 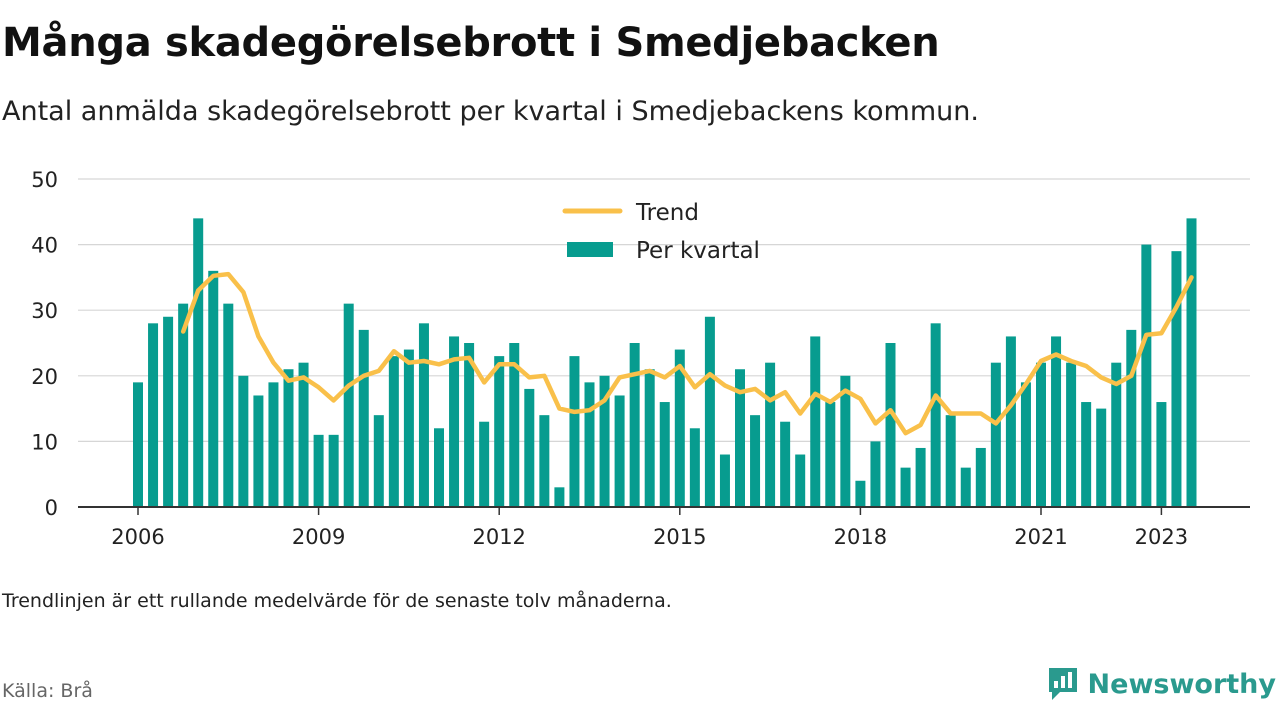 I want to click on legend-trend-label: Trend, so click(x=667, y=213).